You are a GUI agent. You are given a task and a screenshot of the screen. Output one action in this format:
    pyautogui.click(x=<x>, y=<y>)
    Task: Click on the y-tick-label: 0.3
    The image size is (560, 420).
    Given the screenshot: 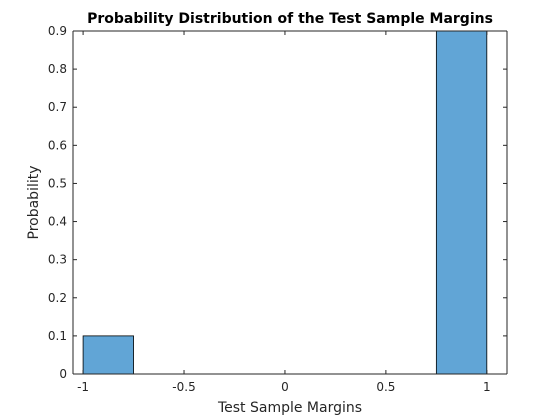 What is the action you would take?
    pyautogui.click(x=57, y=260)
    